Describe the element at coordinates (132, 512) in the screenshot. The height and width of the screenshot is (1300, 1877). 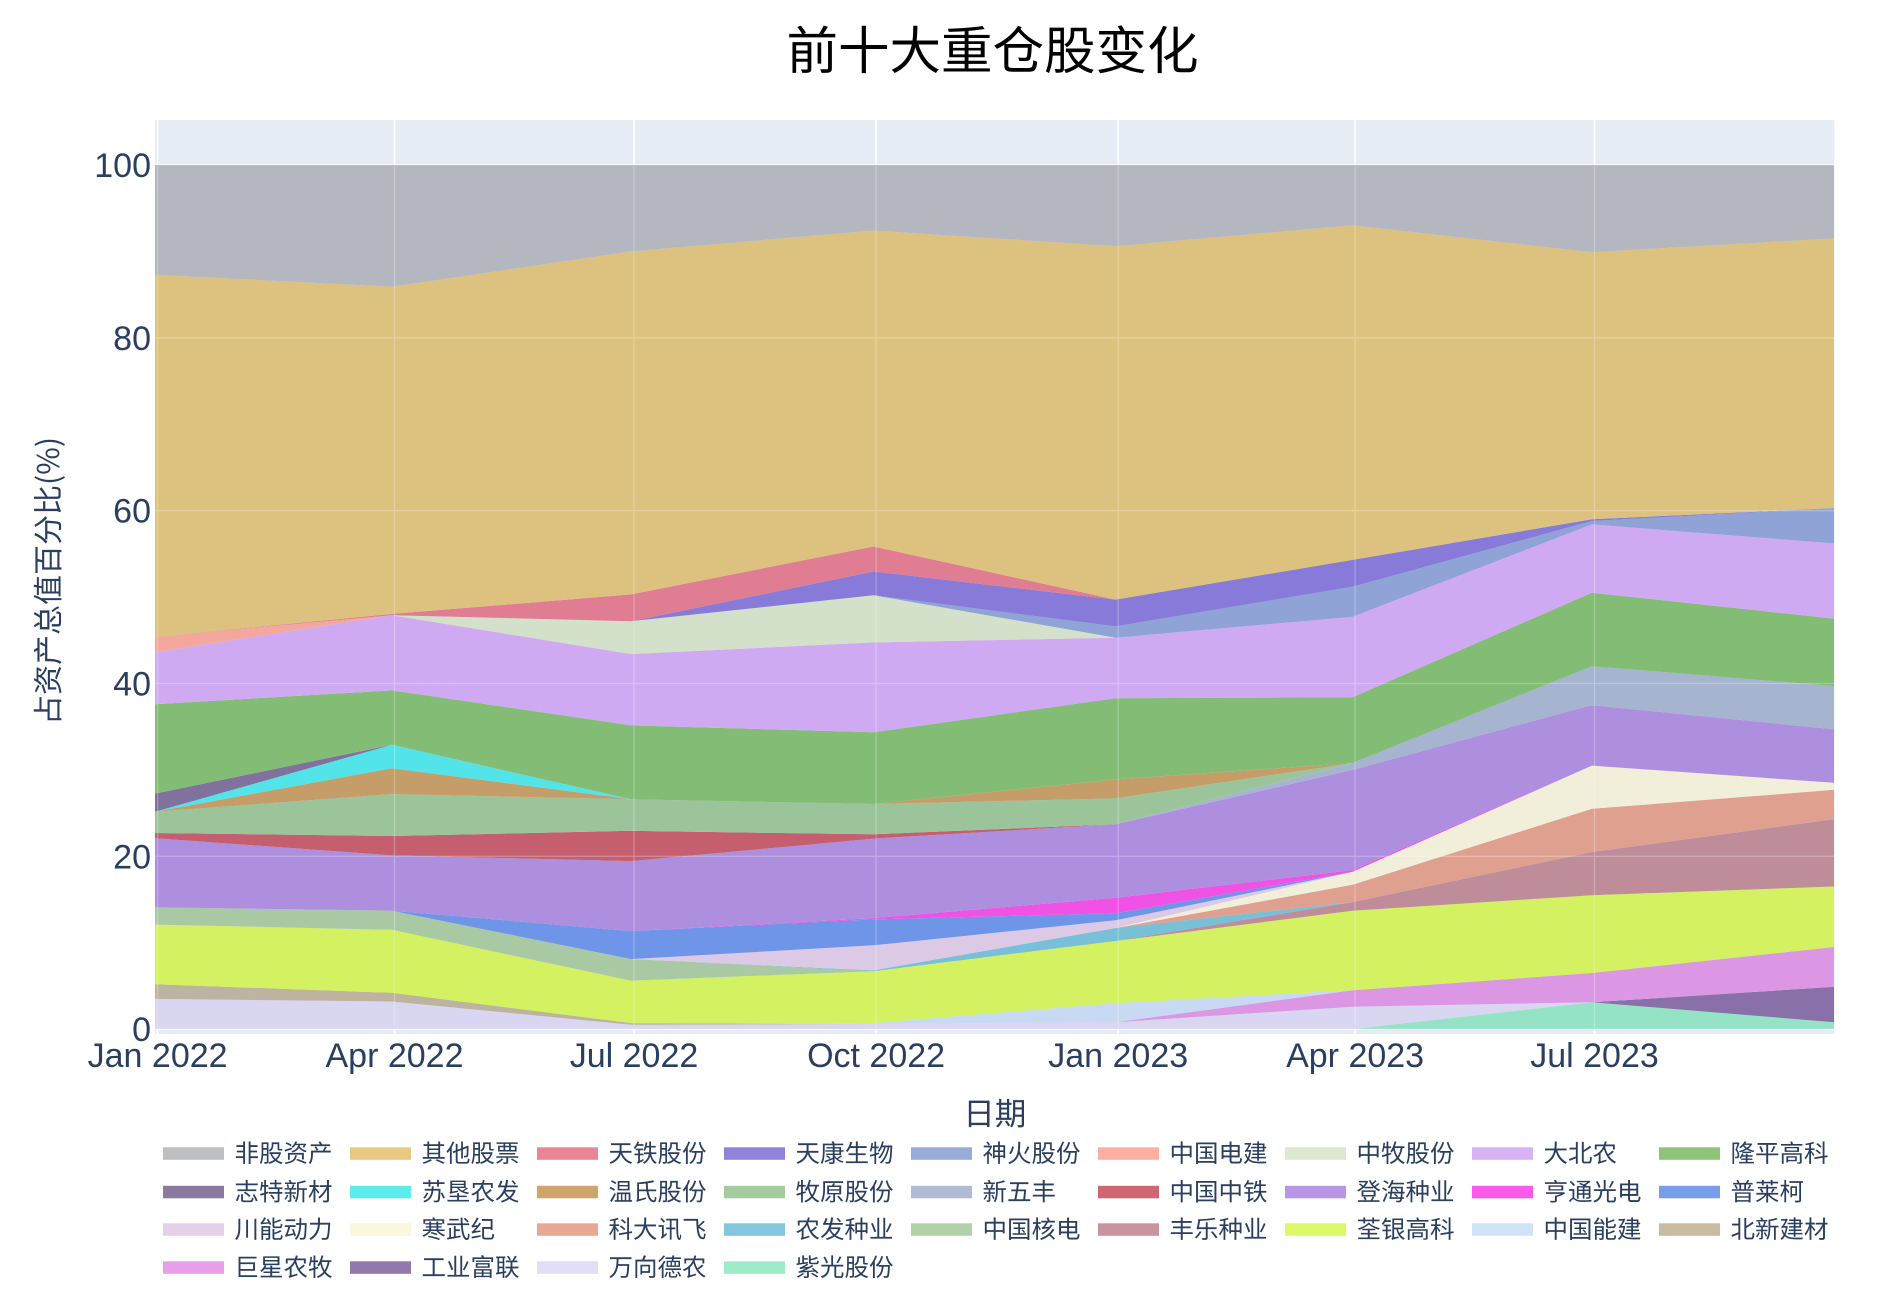
I see `svg-text: 60` at that location.